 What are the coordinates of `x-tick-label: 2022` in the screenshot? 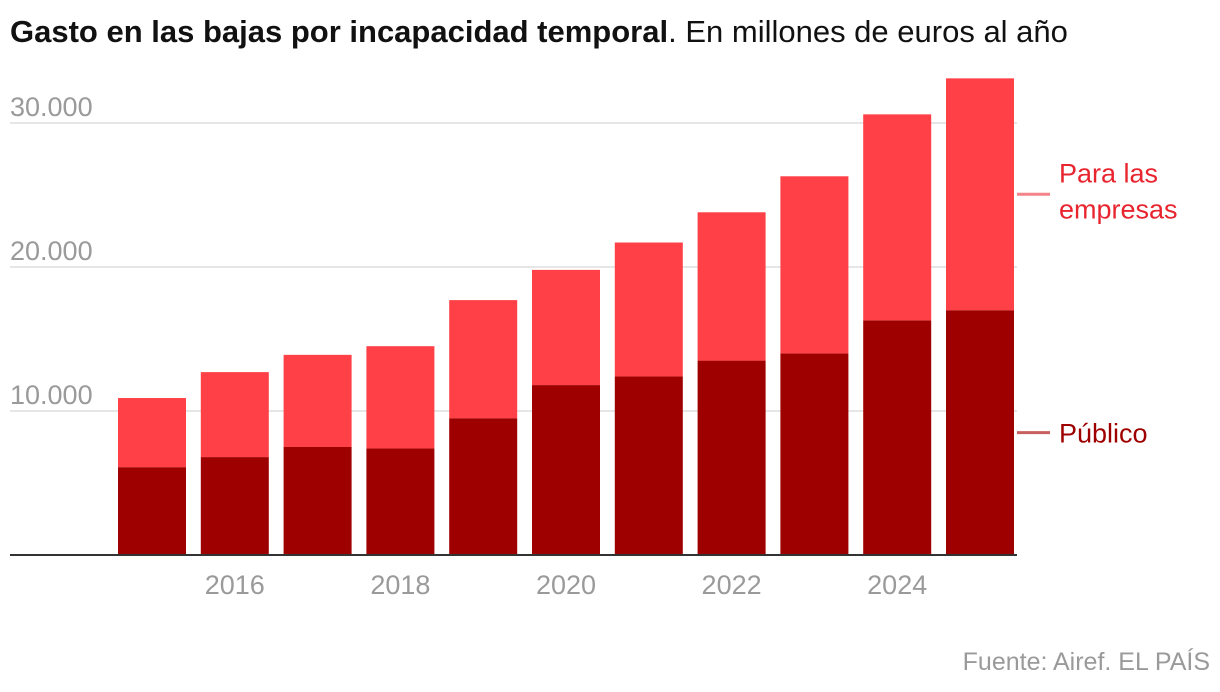 It's located at (732, 585).